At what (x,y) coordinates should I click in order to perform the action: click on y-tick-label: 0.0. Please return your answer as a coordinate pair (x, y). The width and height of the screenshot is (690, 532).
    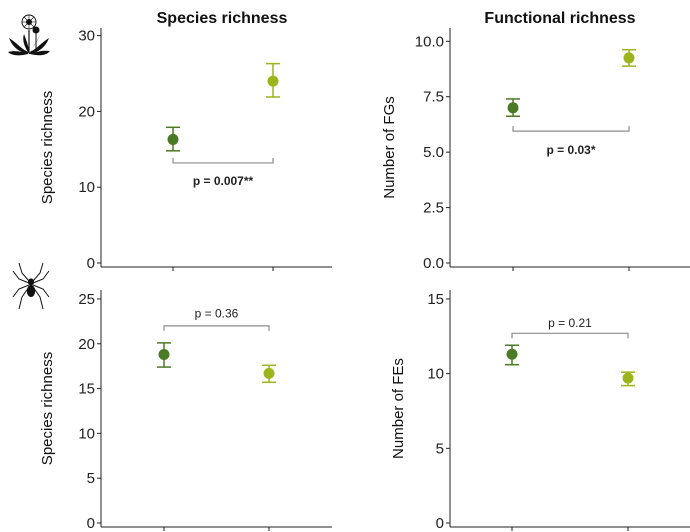
    Looking at the image, I should click on (433, 263).